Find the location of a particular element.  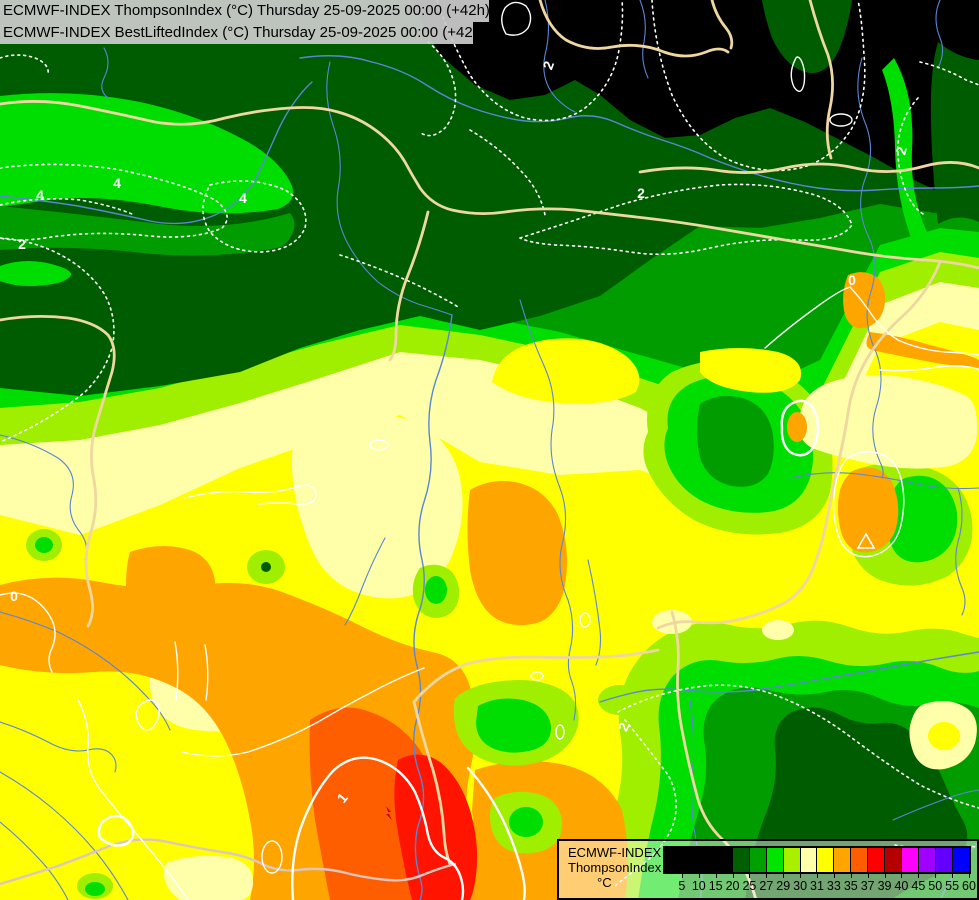

legend-tick-label: 45 is located at coordinates (918, 886).